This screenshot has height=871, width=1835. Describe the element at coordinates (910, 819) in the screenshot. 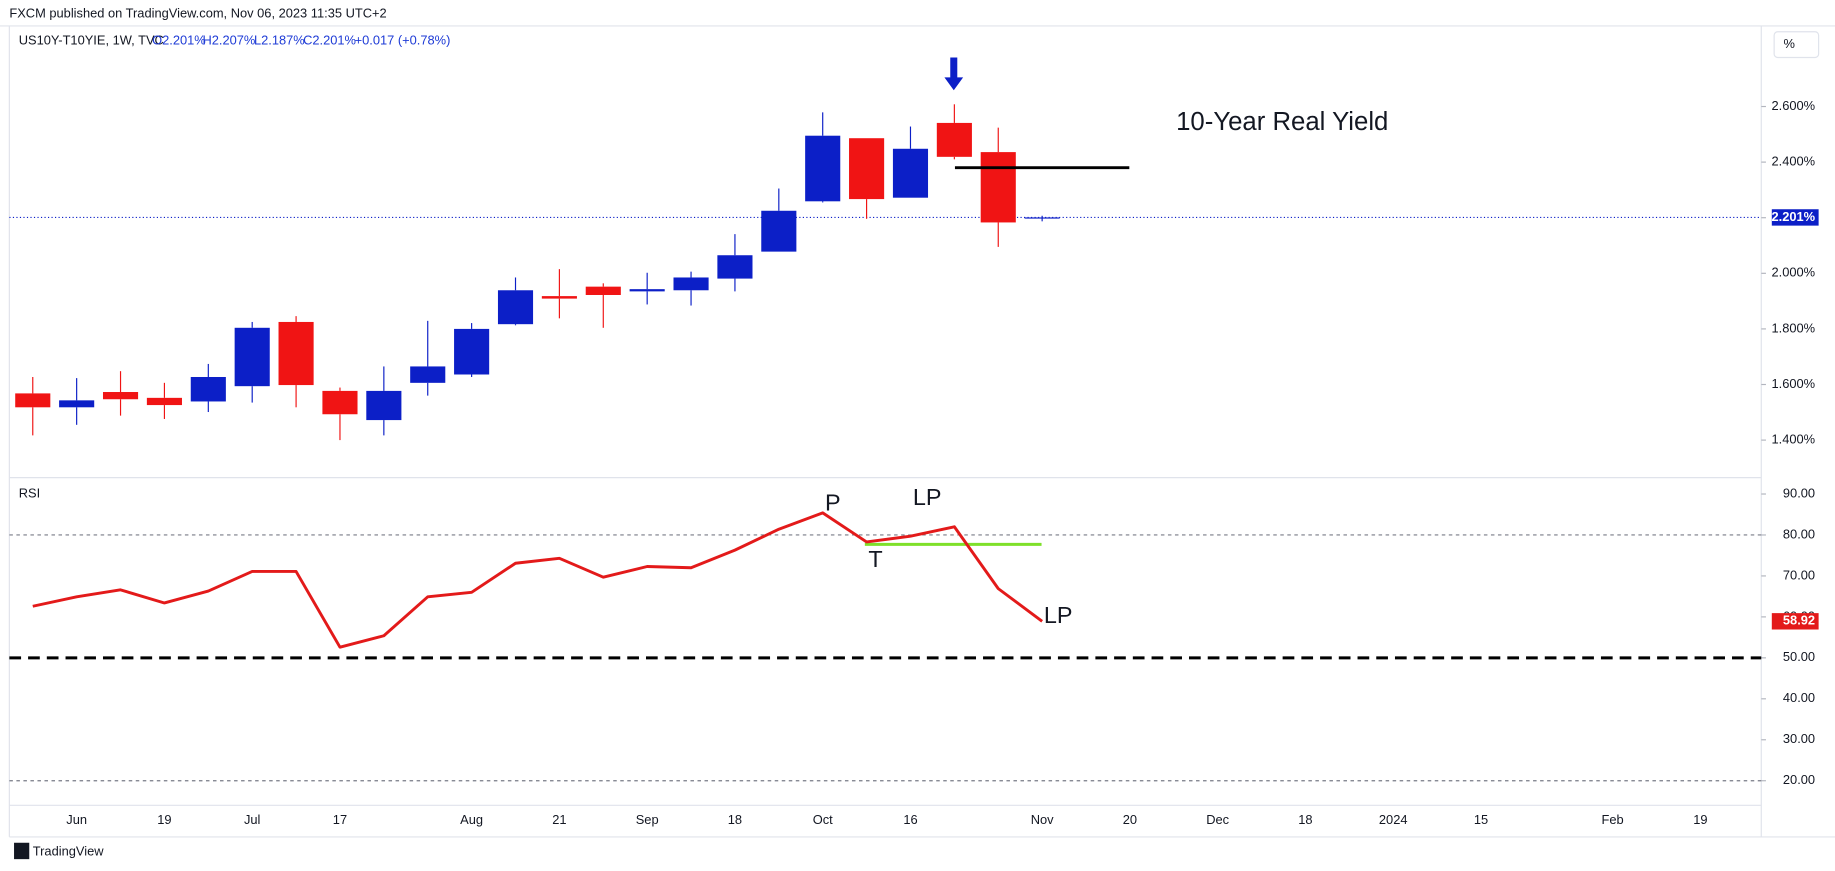

I see `x-tick-label: 16` at that location.